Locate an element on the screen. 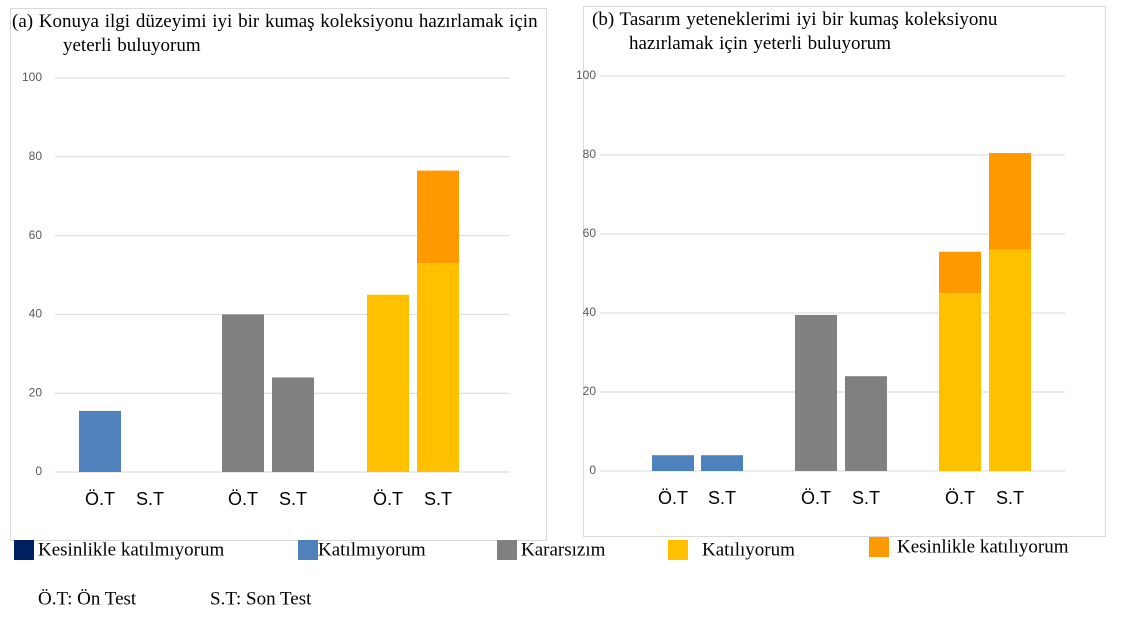 This screenshot has height=634, width=1121. legend-label: Katılmıyorum is located at coordinates (372, 549).